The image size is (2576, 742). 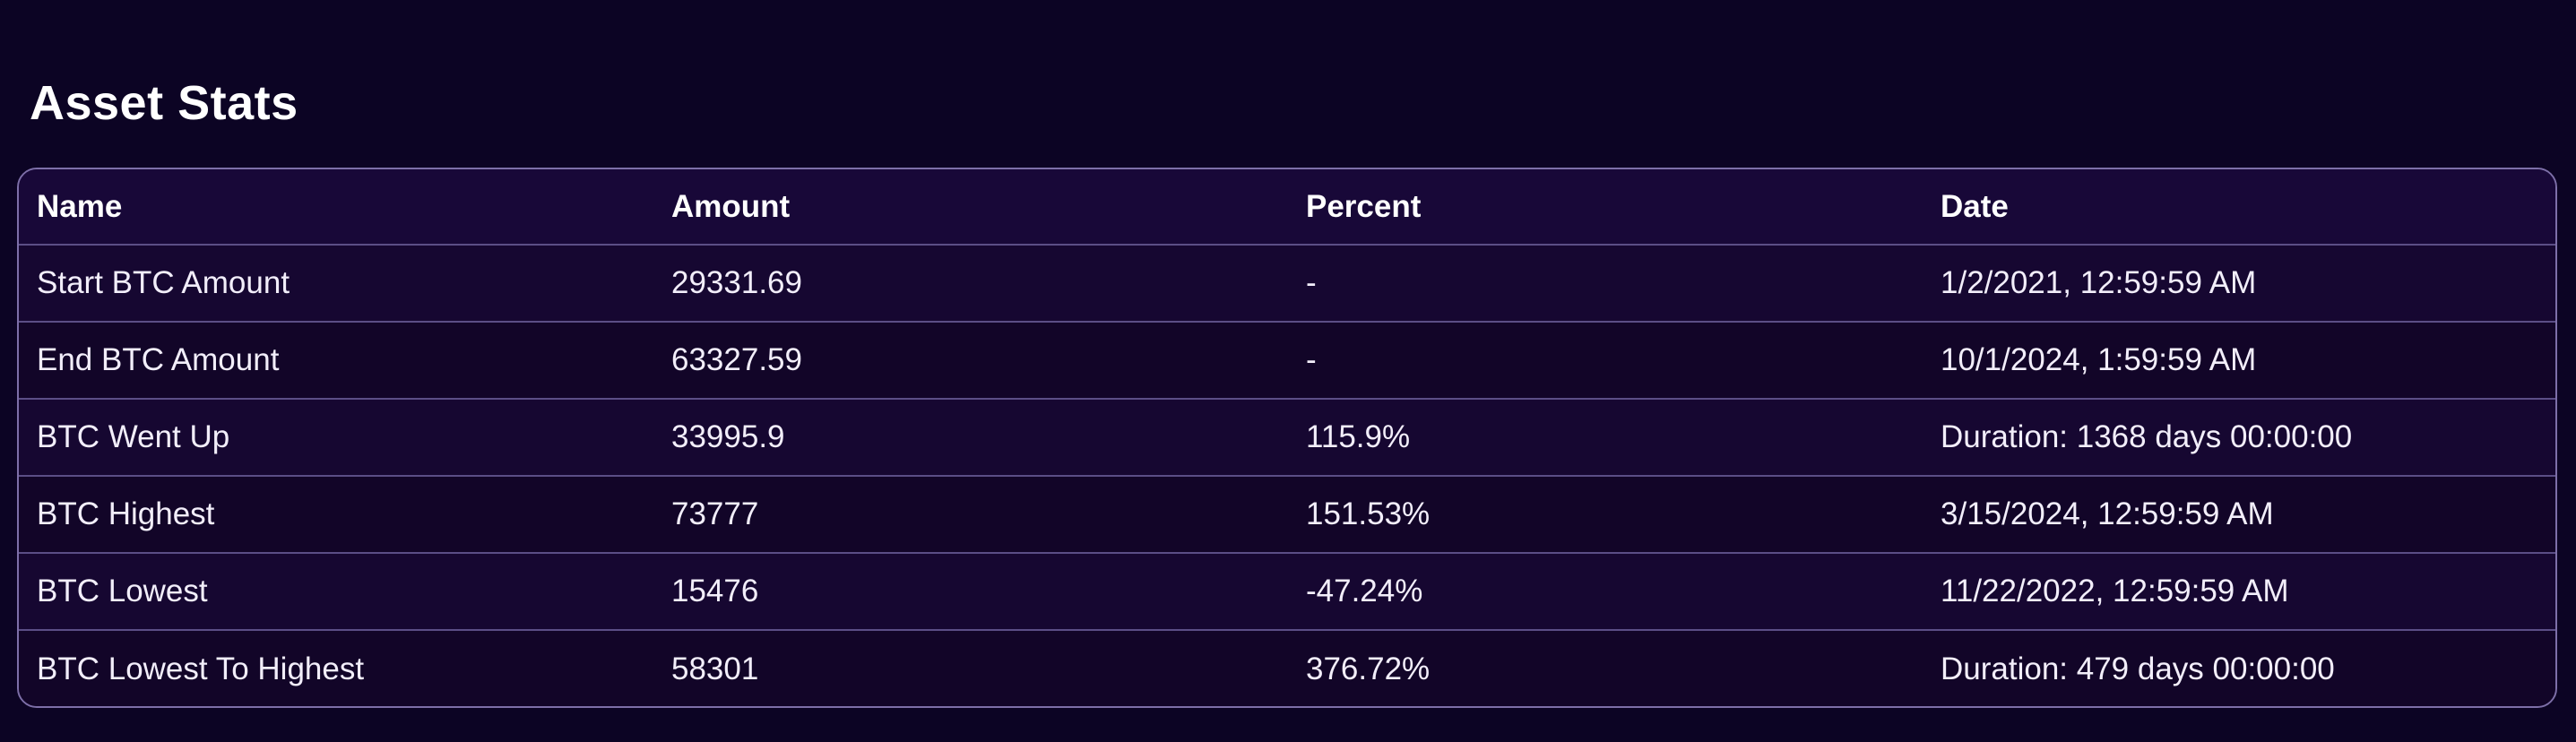 I want to click on cell-amount: 63327.59, so click(x=736, y=359).